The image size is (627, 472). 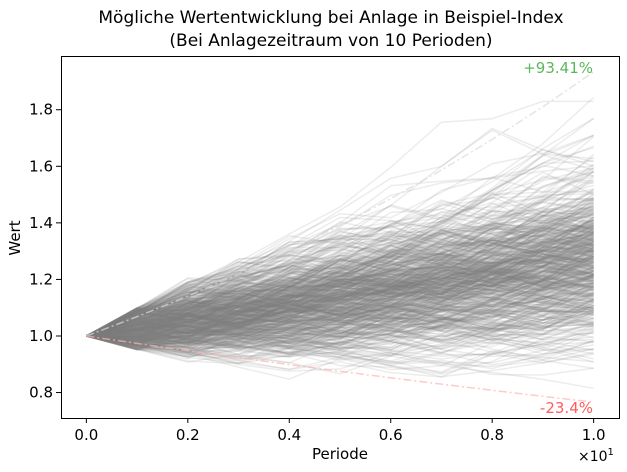 I want to click on worst-return-annotation: -23.4%, so click(x=566, y=408).